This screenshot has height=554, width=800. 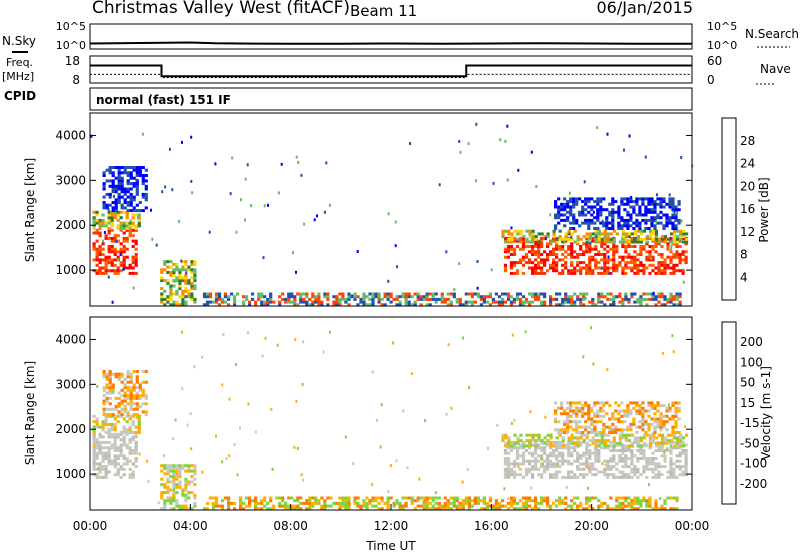 What do you see at coordinates (76, 80) in the screenshot?
I see `freq-left-tick-bottom: 8` at bounding box center [76, 80].